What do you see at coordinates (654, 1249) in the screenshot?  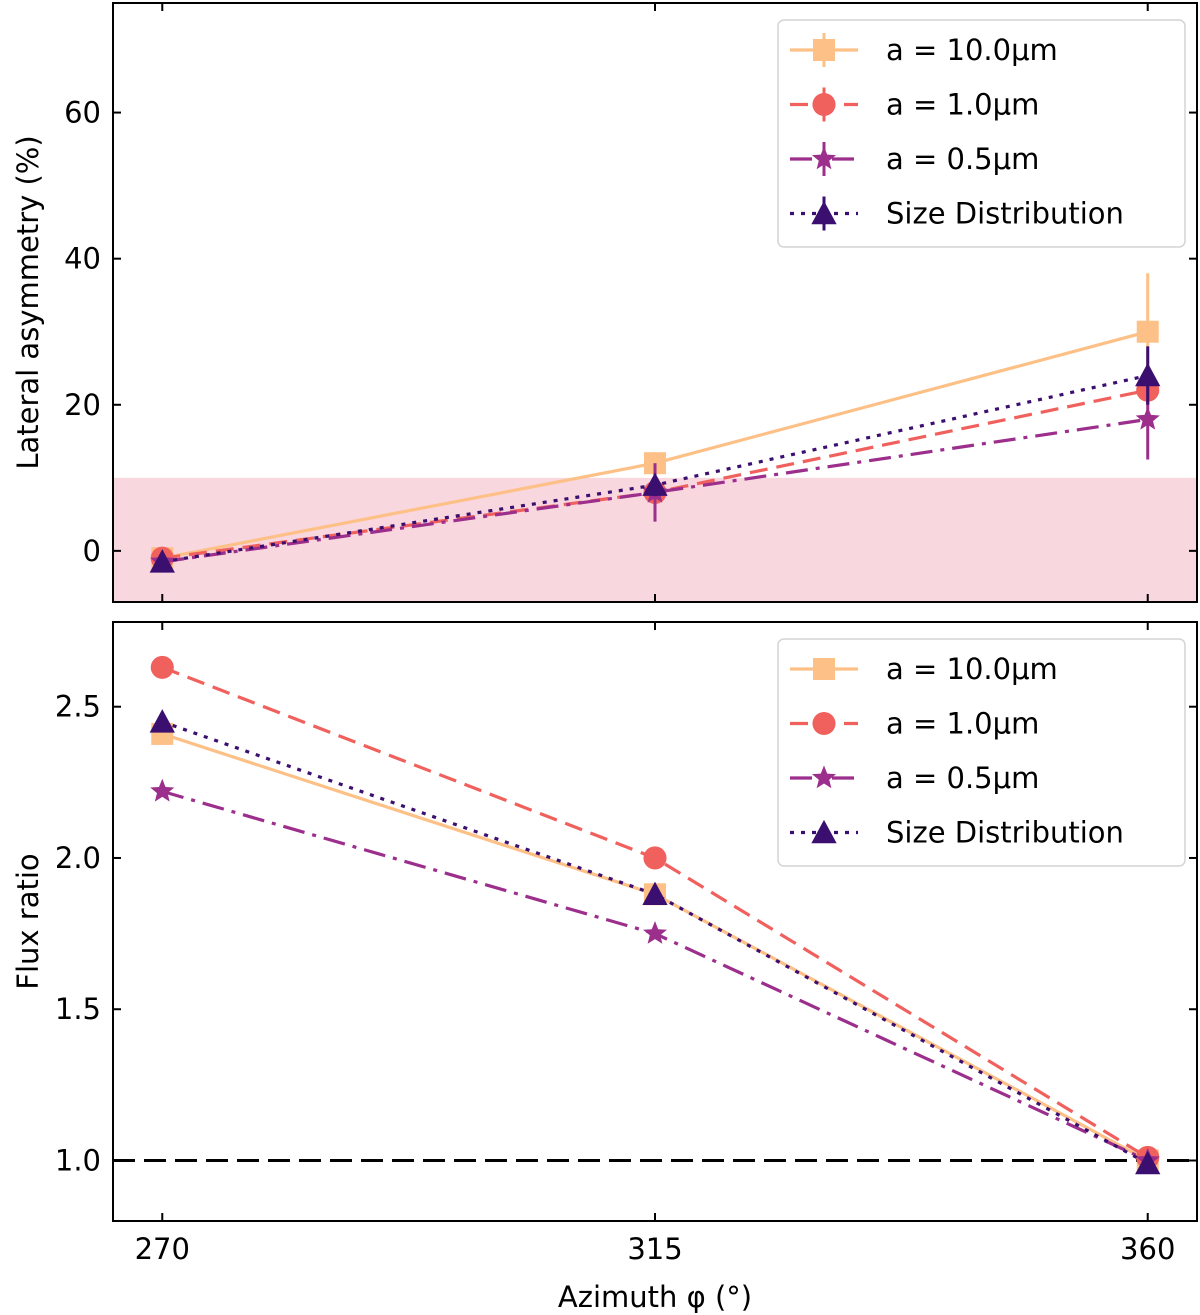 I see `x-tick-label: 315` at bounding box center [654, 1249].